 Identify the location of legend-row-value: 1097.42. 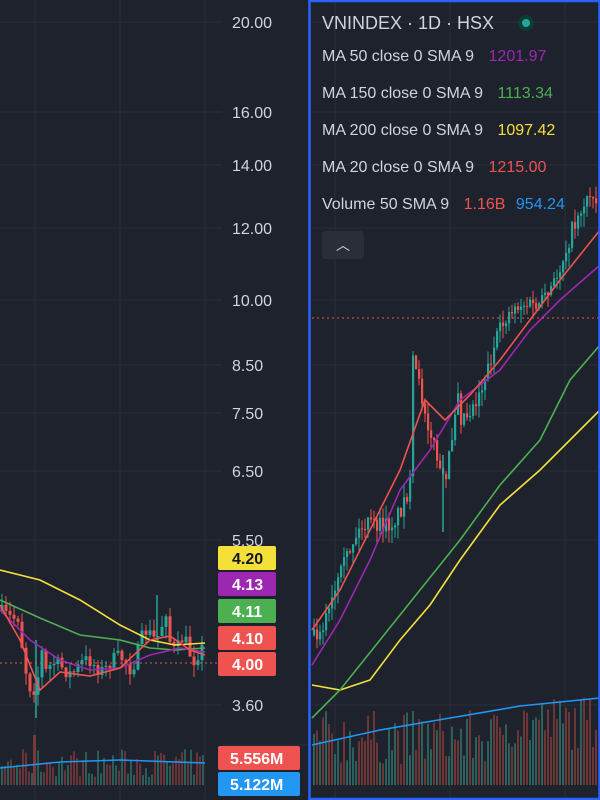
(526, 130).